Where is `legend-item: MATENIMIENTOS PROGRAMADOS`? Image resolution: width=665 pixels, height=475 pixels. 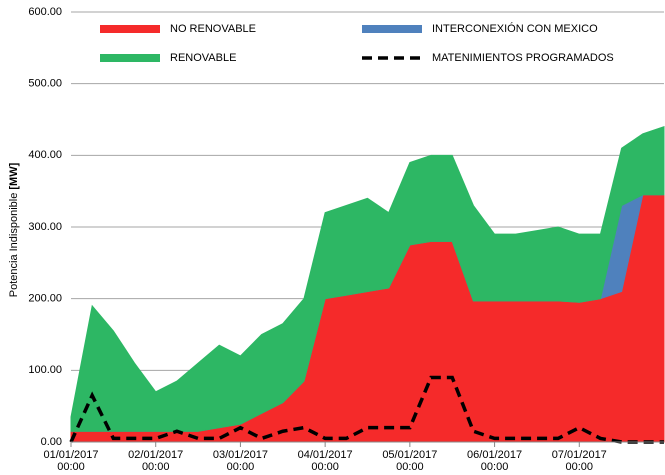
legend-item: MATENIMIENTOS PROGRAMADOS is located at coordinates (488, 58).